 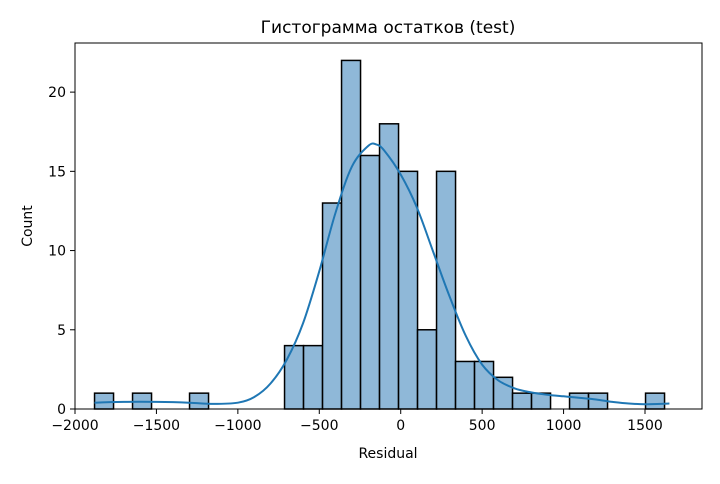 I want to click on x-tick-label: −1500, so click(x=156, y=426).